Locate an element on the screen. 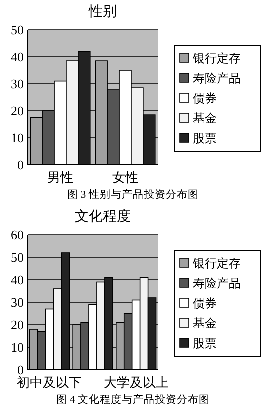 The image size is (267, 410). caption: 图 3 性别与产品投资分布图 is located at coordinates (133, 194).